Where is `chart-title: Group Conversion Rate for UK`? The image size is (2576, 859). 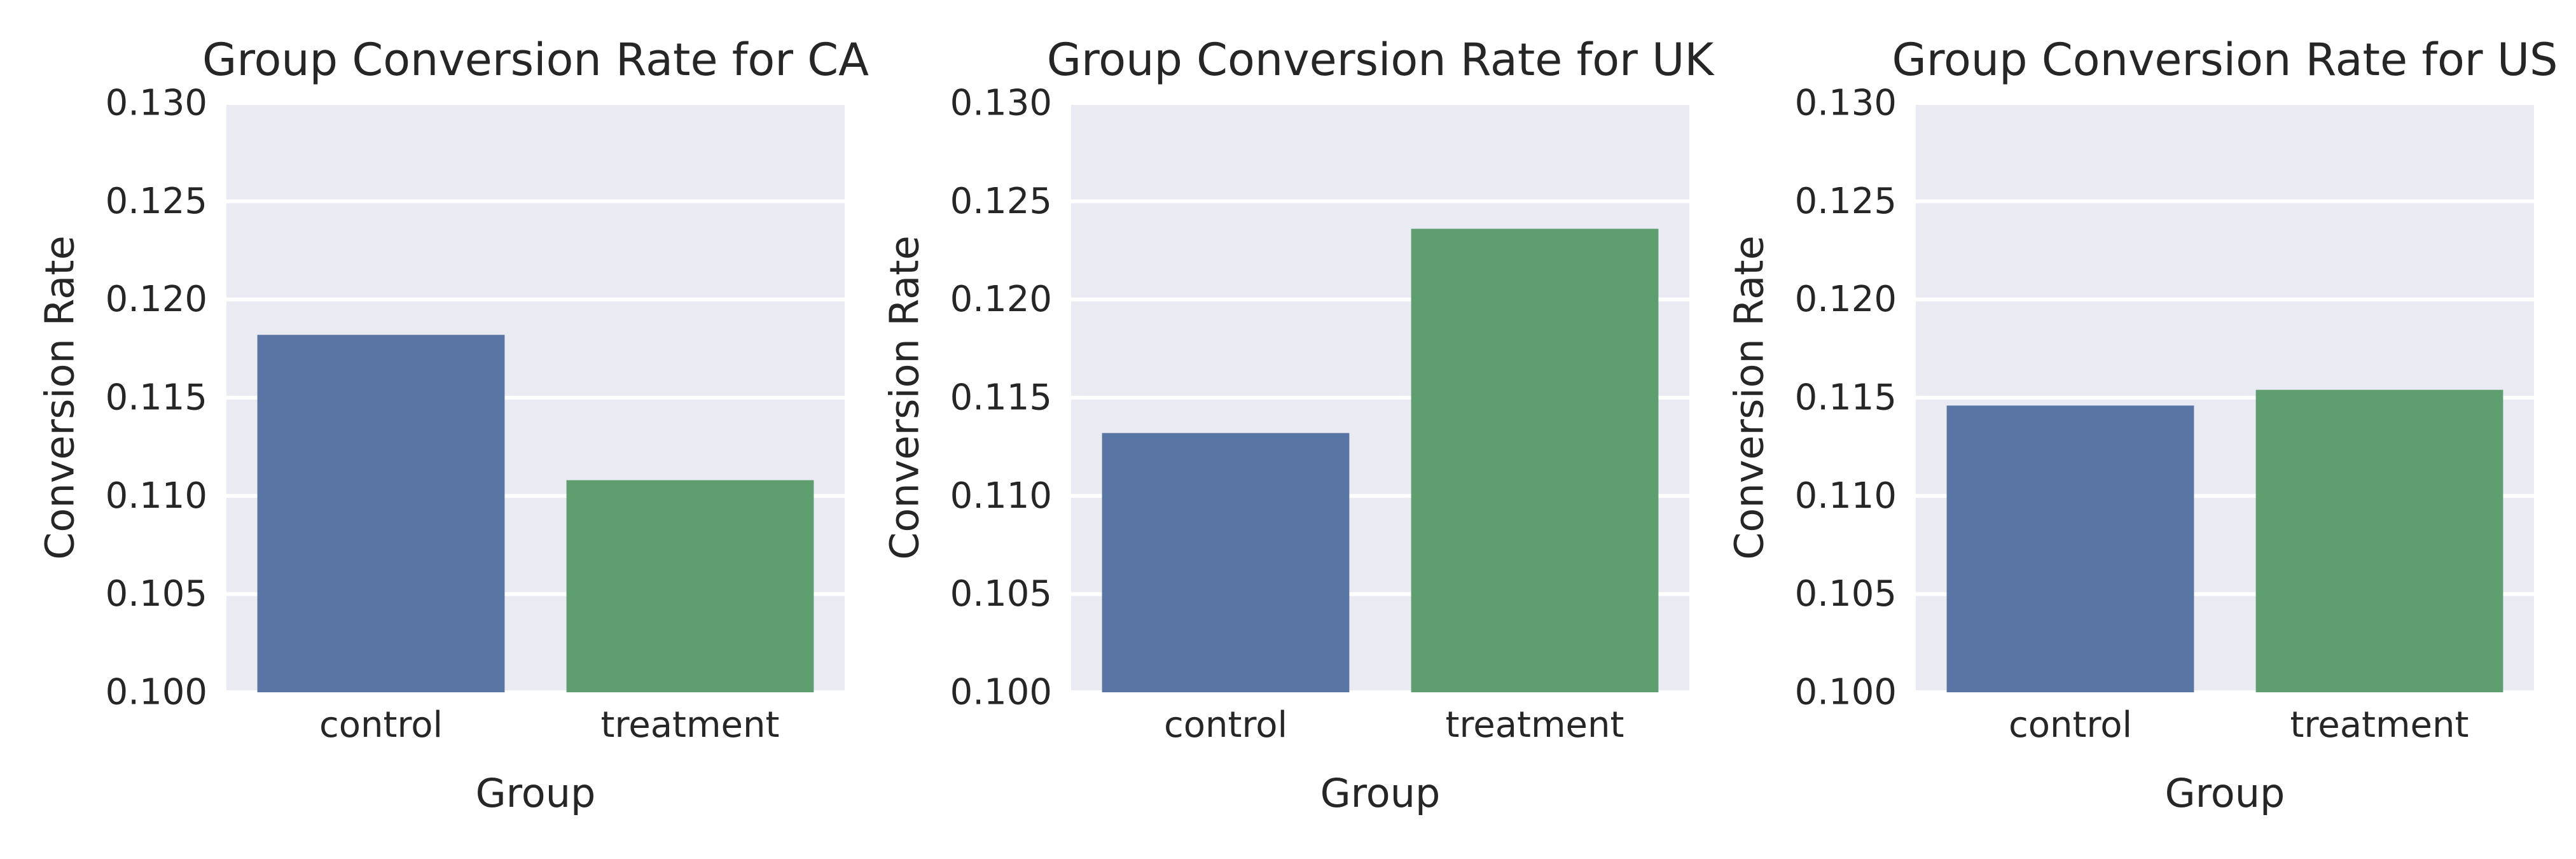 chart-title: Group Conversion Rate for UK is located at coordinates (1381, 60).